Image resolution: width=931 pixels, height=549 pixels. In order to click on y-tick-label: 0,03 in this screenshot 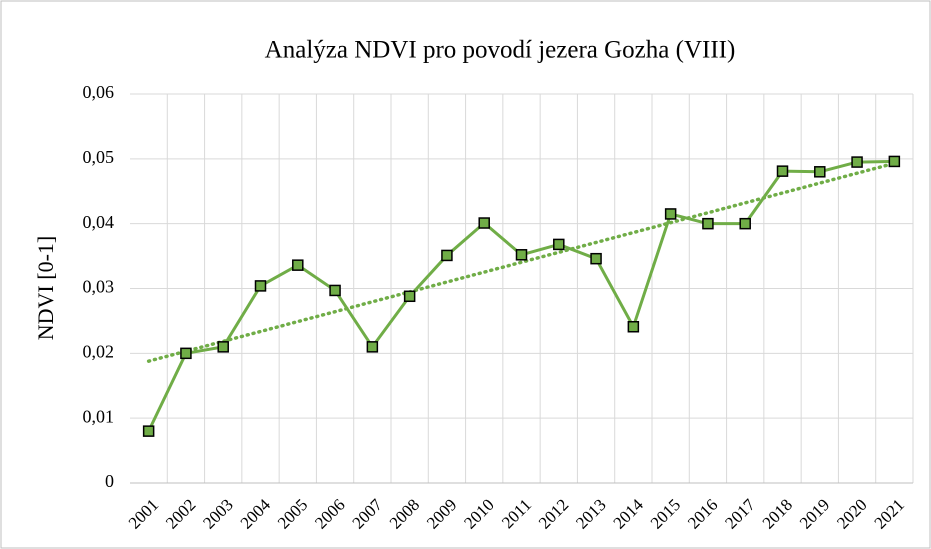, I will do `click(99, 287)`.